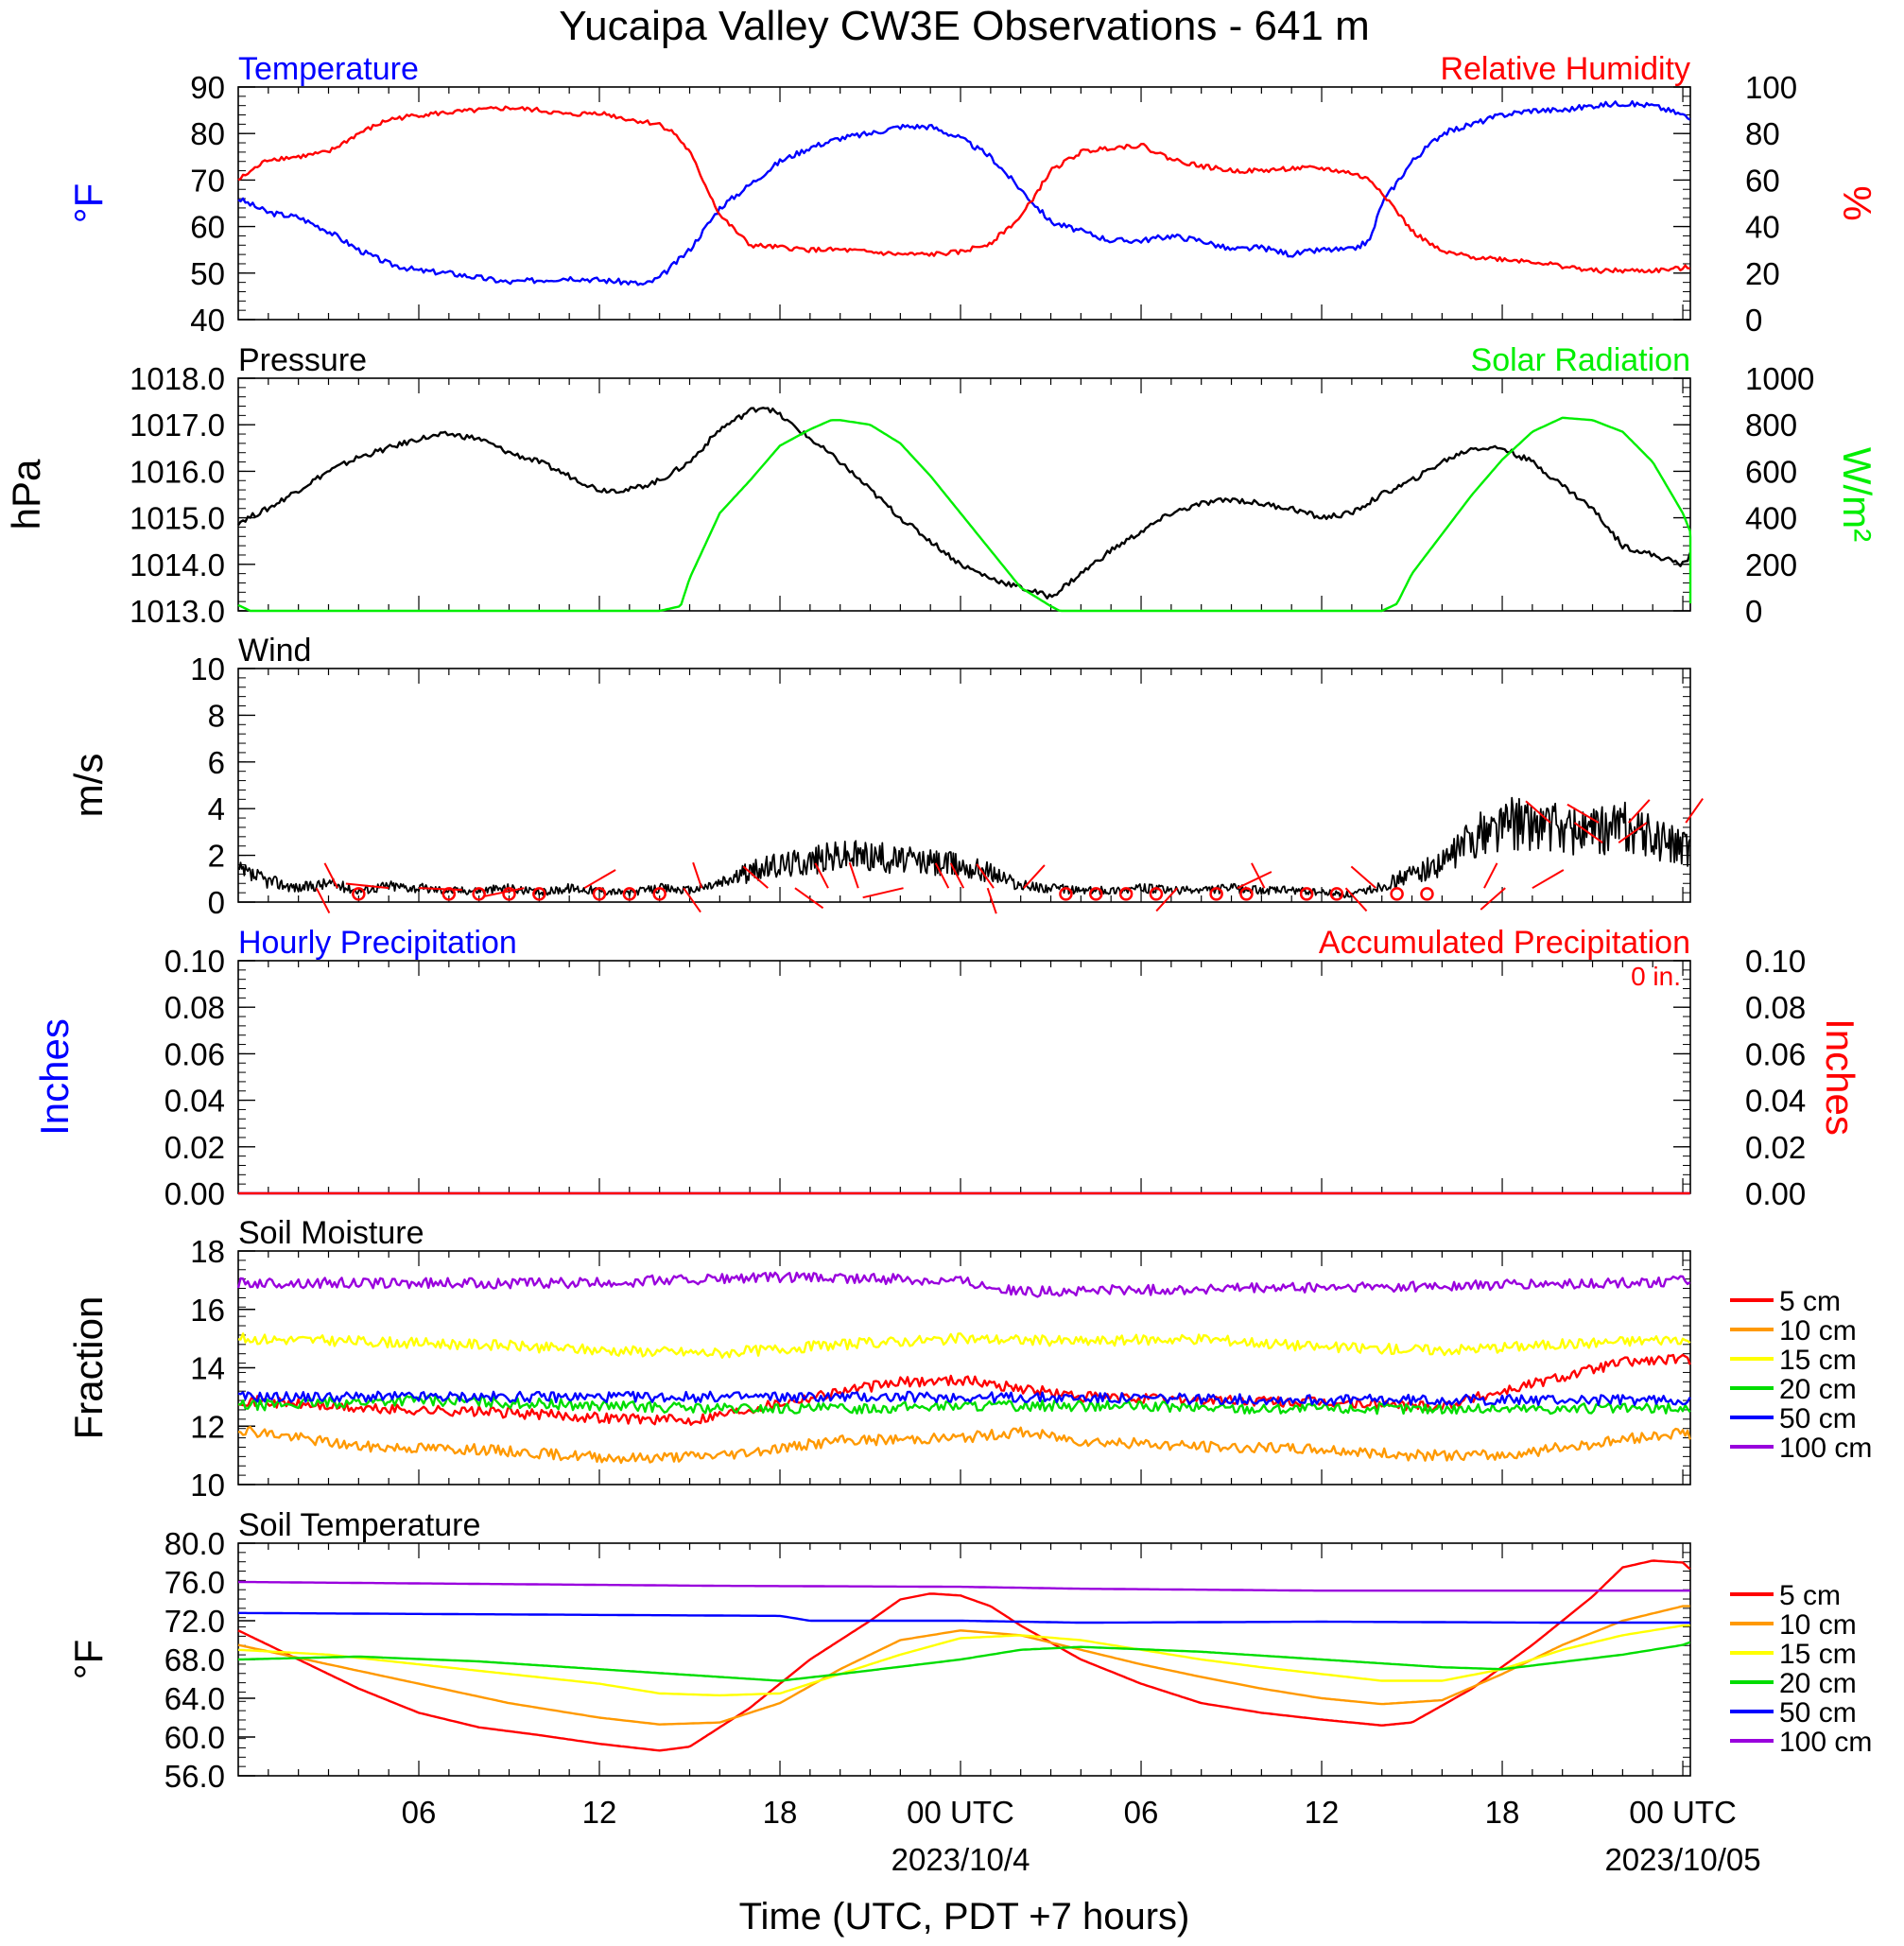  Describe the element at coordinates (964, 848) in the screenshot. I see `series-line-wind` at that location.